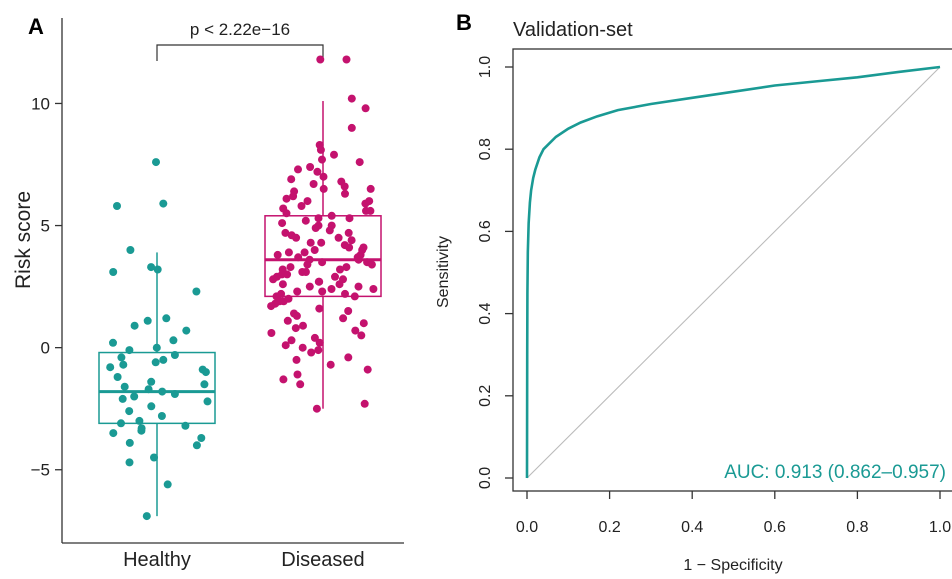 Image resolution: width=952 pixels, height=579 pixels. What do you see at coordinates (157, 339) in the screenshot?
I see `group-healthy` at bounding box center [157, 339].